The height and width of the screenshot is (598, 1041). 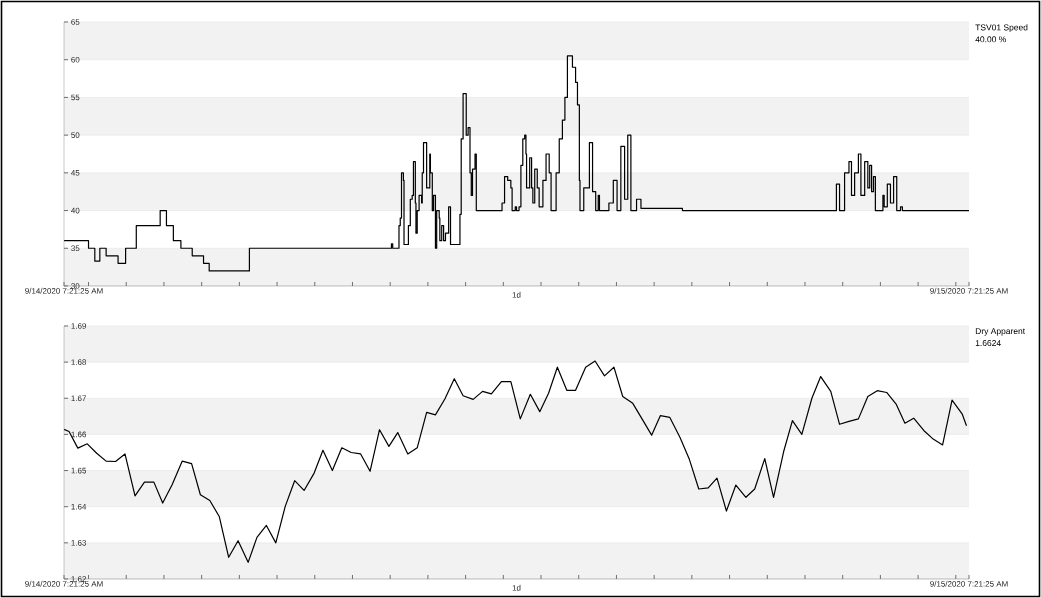 I want to click on text: Dry Apparent, so click(x=1000, y=332).